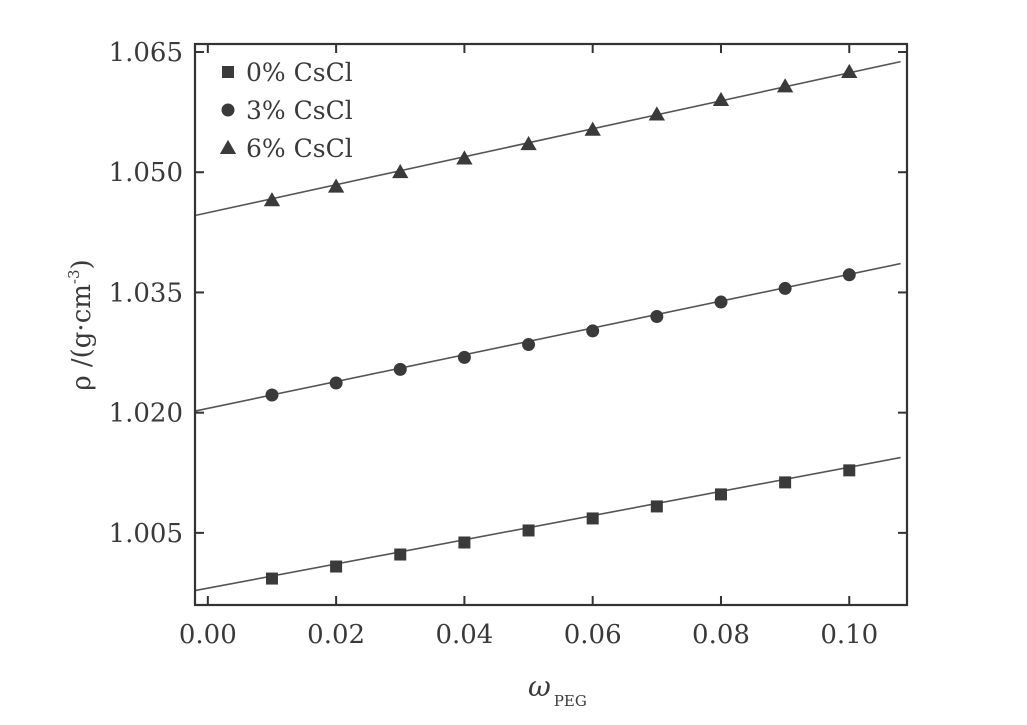 Image resolution: width=1027 pixels, height=725 pixels. I want to click on y-axis-label-superscript: -3, so click(74, 276).